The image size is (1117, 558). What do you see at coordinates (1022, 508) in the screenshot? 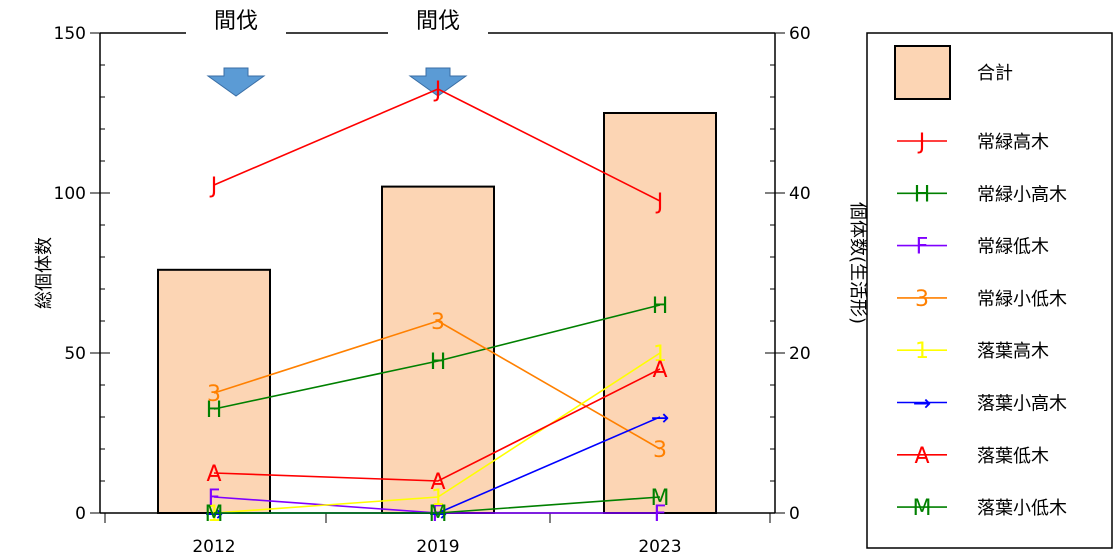
I see `legend-label-7: 落葉小低木` at bounding box center [1022, 508].